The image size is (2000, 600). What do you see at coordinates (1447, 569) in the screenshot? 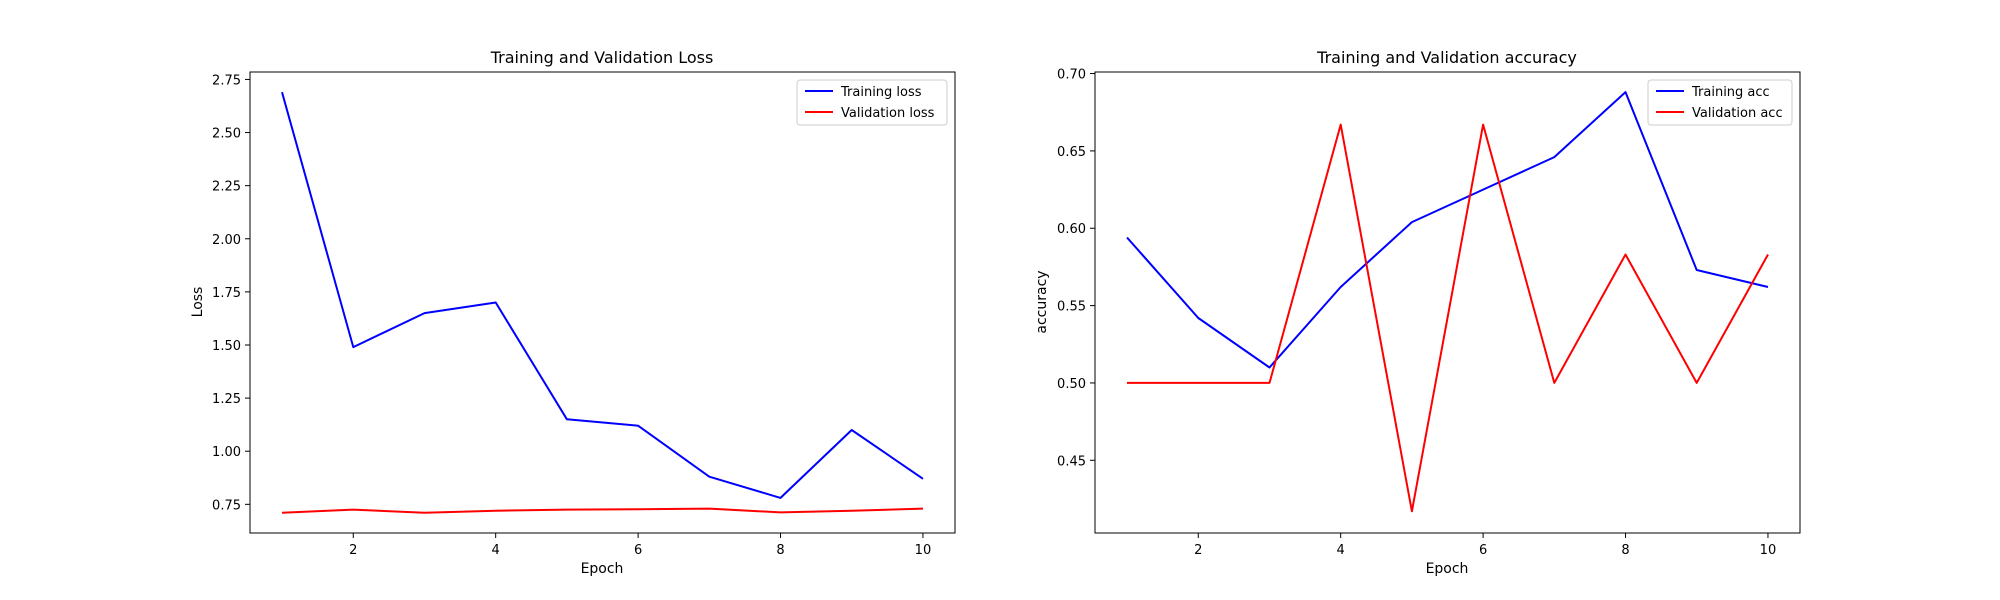
I see `accuracy-x-axis-label: Epoch` at bounding box center [1447, 569].